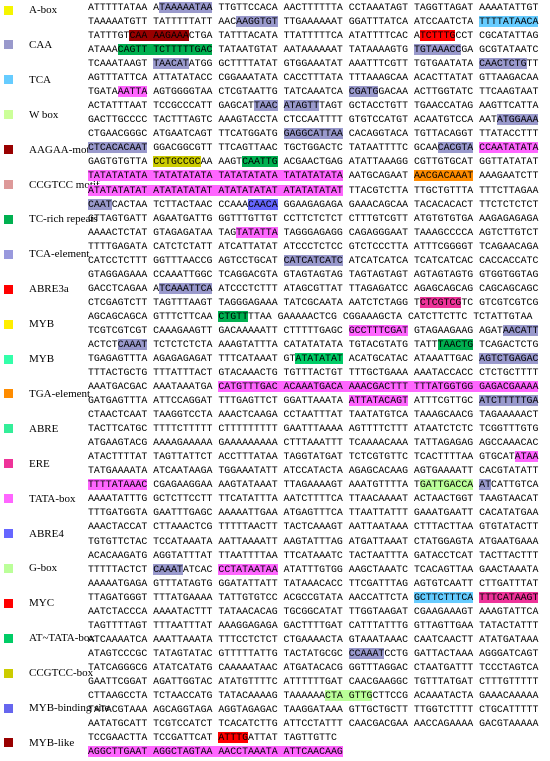 The image size is (550, 761). I want to click on sequence-text, so click(281, 105).